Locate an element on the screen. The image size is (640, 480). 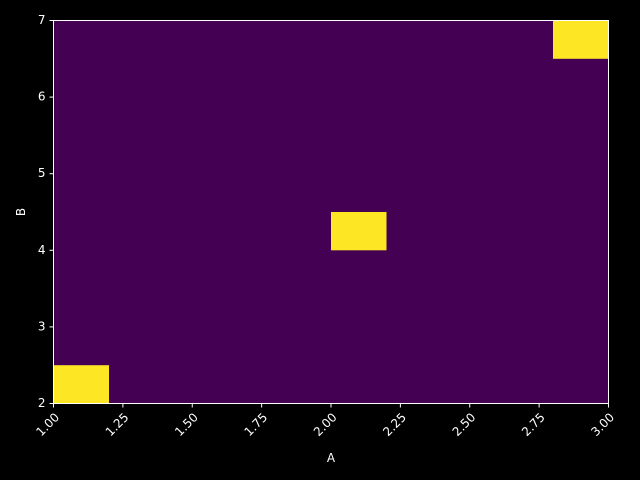
y-tick-label: 4 is located at coordinates (42, 250).